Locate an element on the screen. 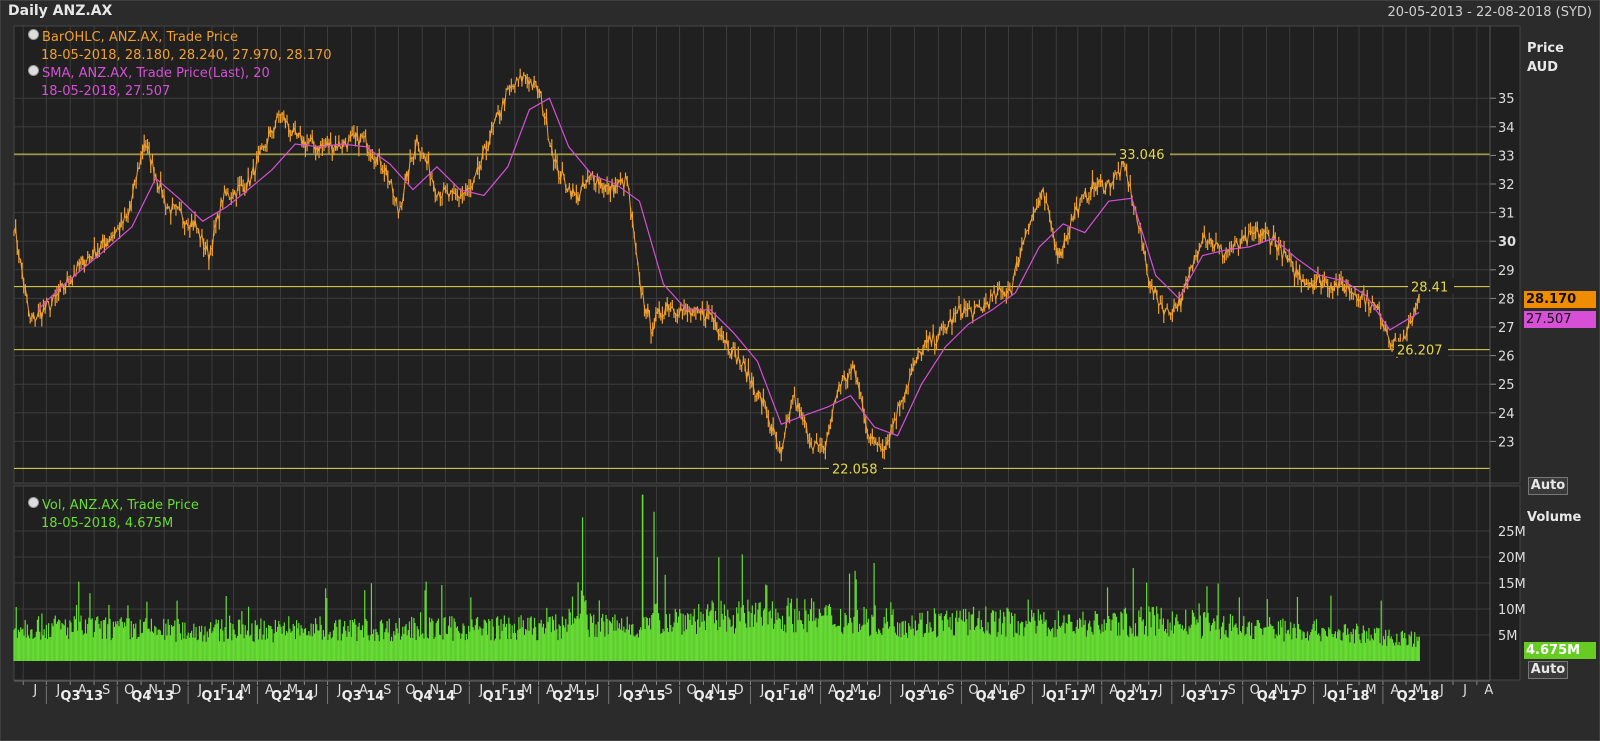 The image size is (1600, 741). price-tick-label: 29 is located at coordinates (1506, 271).